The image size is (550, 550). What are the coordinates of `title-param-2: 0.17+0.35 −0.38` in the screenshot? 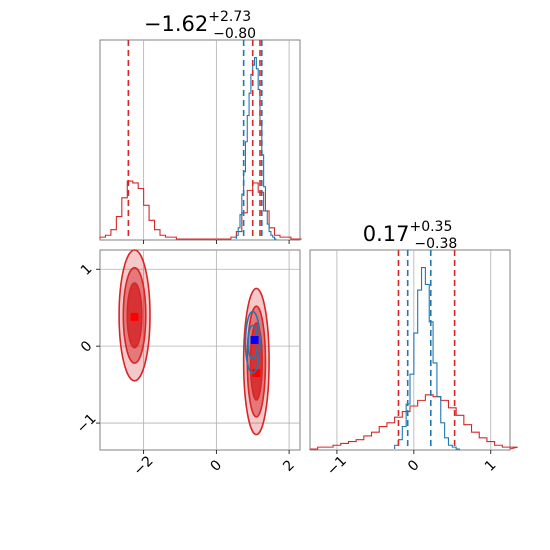 It's located at (410, 235).